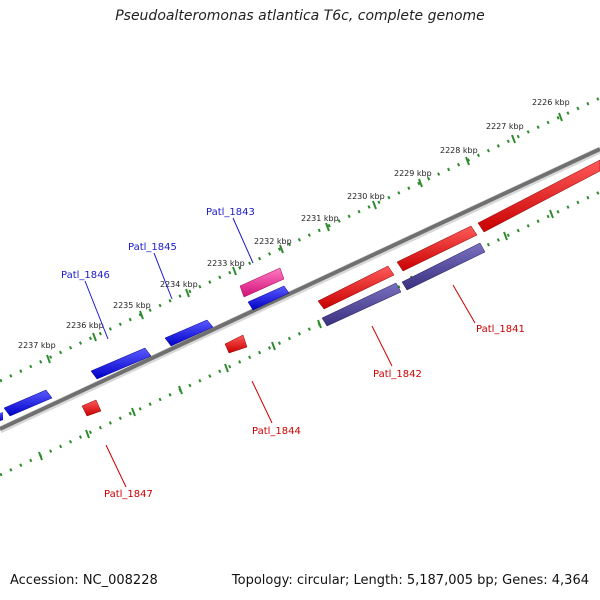 The width and height of the screenshot is (600, 600). Describe the element at coordinates (273, 241) in the screenshot. I see `tick-label-2232: 2232 kbp` at that location.